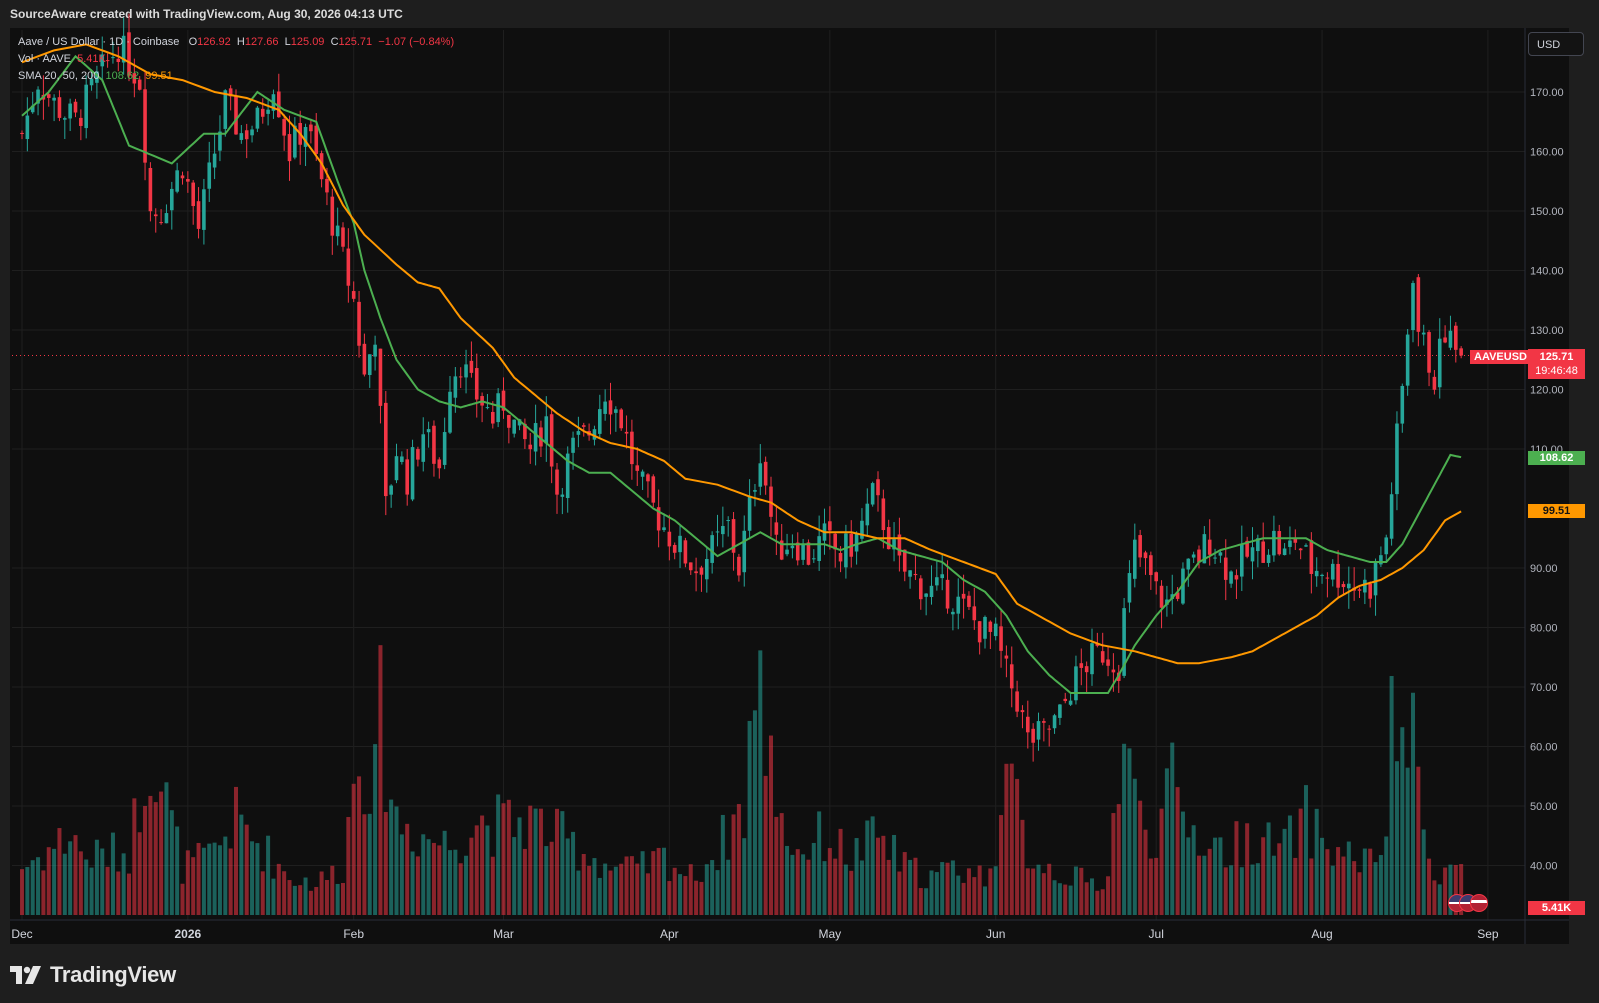 The image size is (1599, 1003). Describe the element at coordinates (1556, 44) in the screenshot. I see `currency-button: USD` at that location.